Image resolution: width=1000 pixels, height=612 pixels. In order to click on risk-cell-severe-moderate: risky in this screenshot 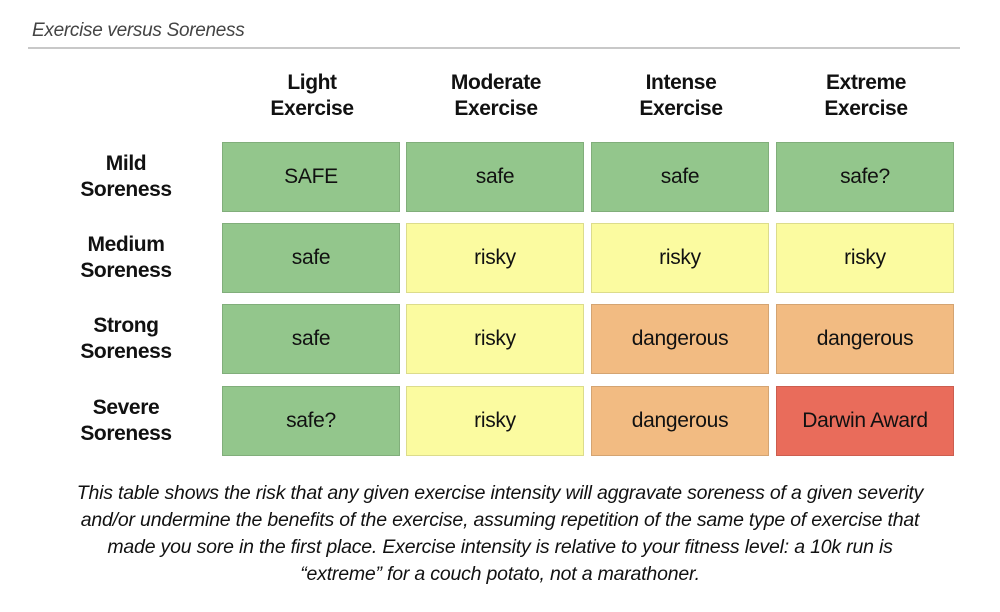, I will do `click(495, 421)`.